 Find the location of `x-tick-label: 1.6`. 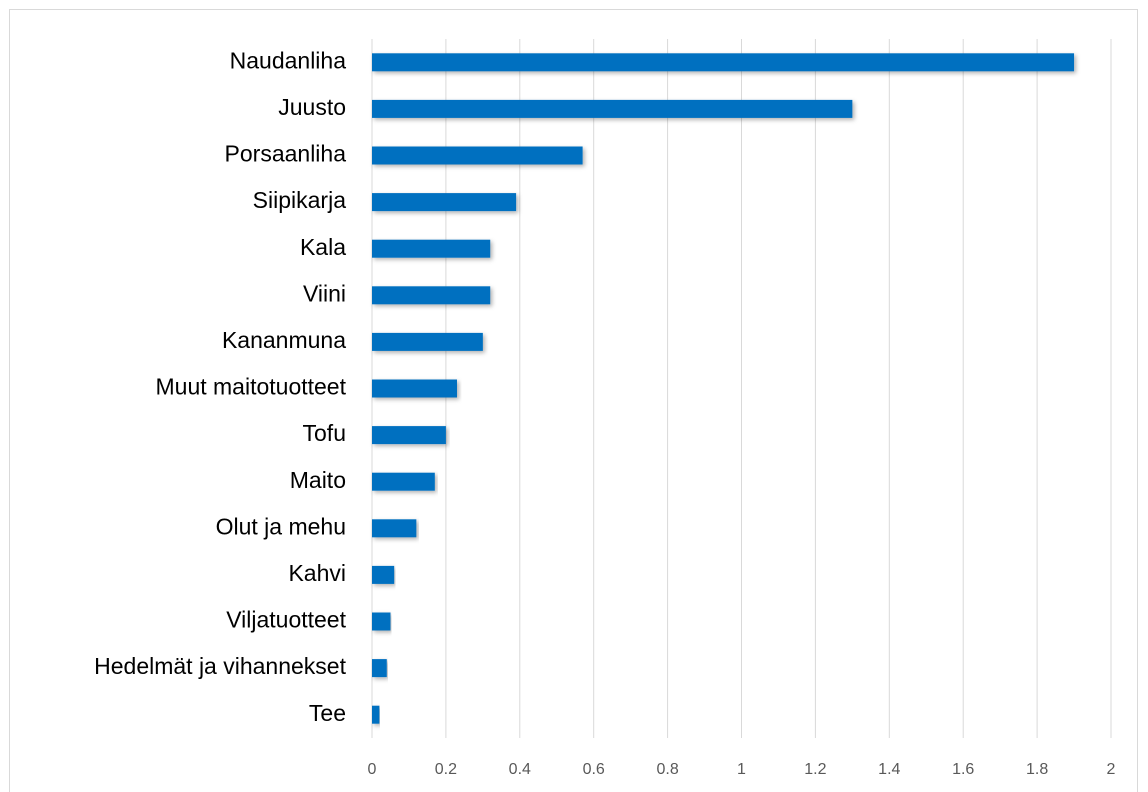

x-tick-label: 1.6 is located at coordinates (963, 769).